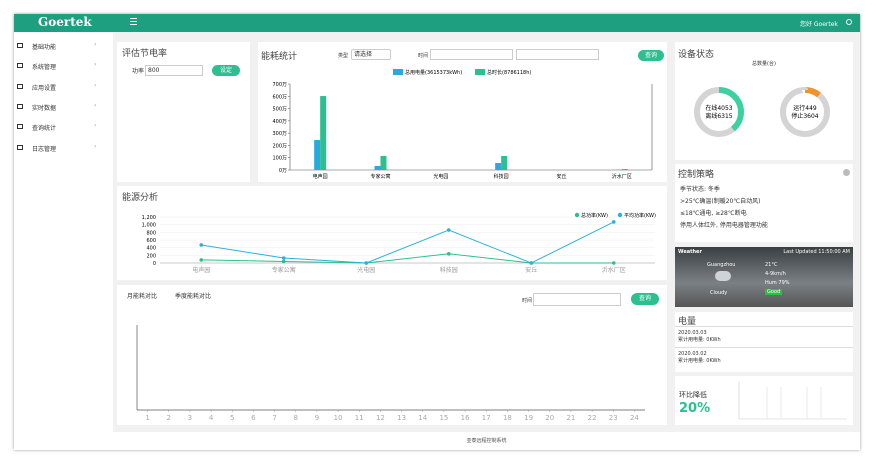  What do you see at coordinates (699, 361) in the screenshot?
I see `record-text: 累计用电量: 0KWh` at bounding box center [699, 361].